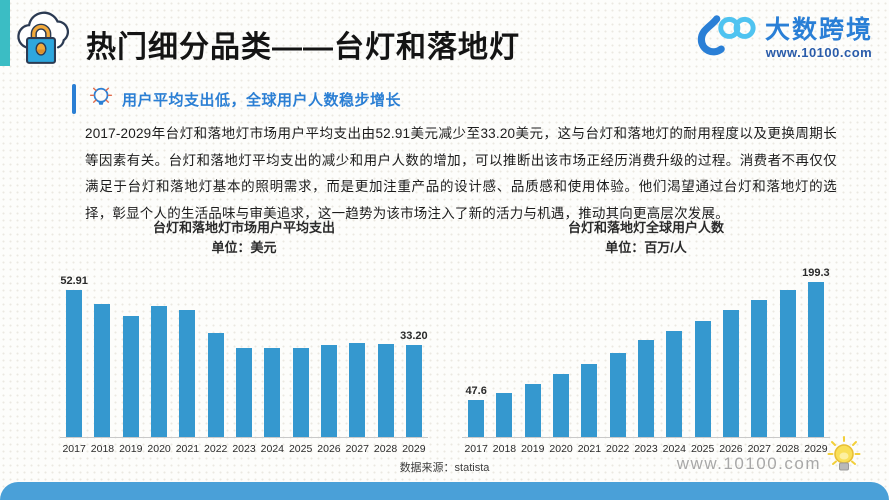 The width and height of the screenshot is (889, 500). Describe the element at coordinates (74, 99) in the screenshot. I see `accent-bar` at that location.